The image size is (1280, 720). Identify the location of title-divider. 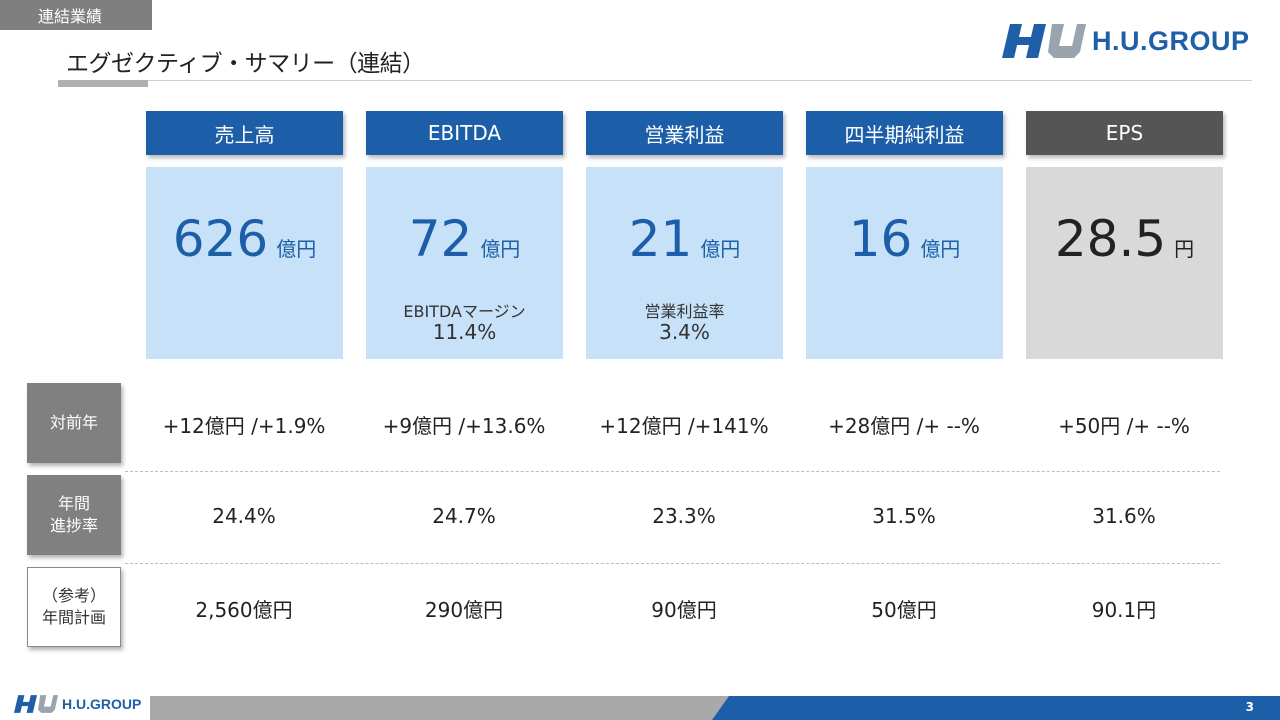
(655, 80).